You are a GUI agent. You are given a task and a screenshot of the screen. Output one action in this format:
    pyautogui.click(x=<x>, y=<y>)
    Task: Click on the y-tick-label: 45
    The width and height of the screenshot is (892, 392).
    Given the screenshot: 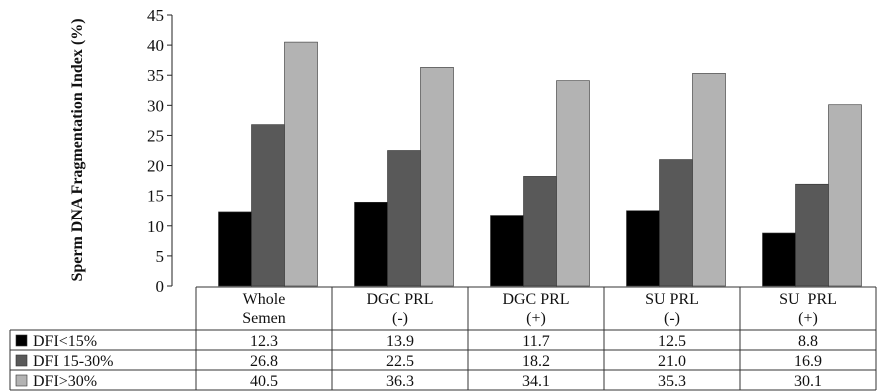 What is the action you would take?
    pyautogui.click(x=155, y=15)
    